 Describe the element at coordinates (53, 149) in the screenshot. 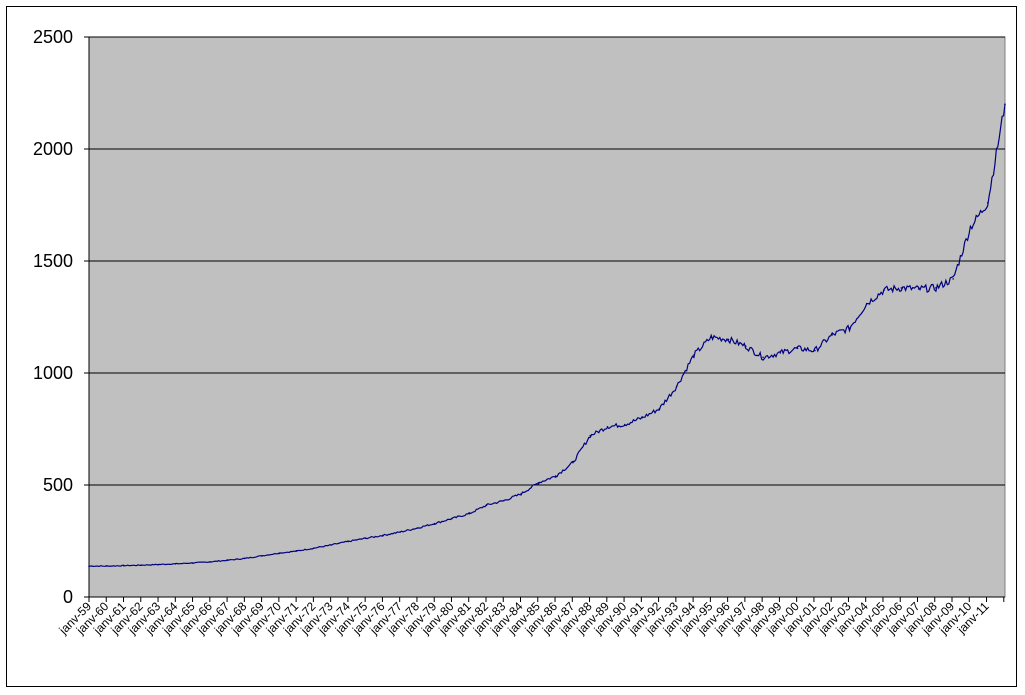

I see `y-tick-label: 2000` at that location.